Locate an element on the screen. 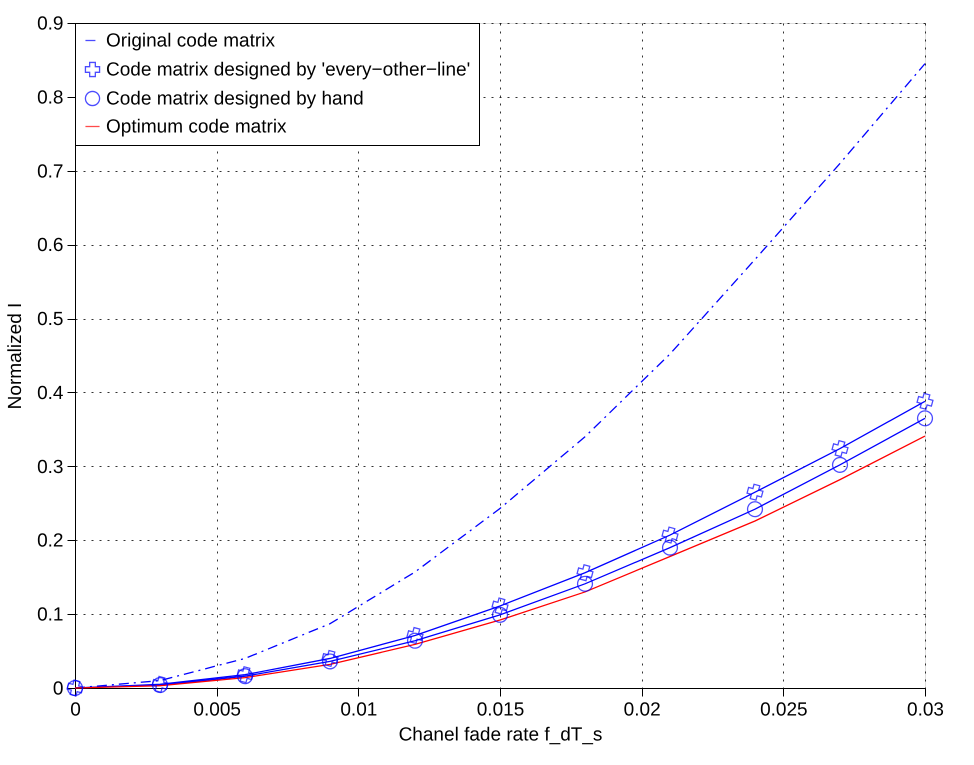 The width and height of the screenshot is (974, 765). y-tick-label: 0.4 is located at coordinates (50, 393).